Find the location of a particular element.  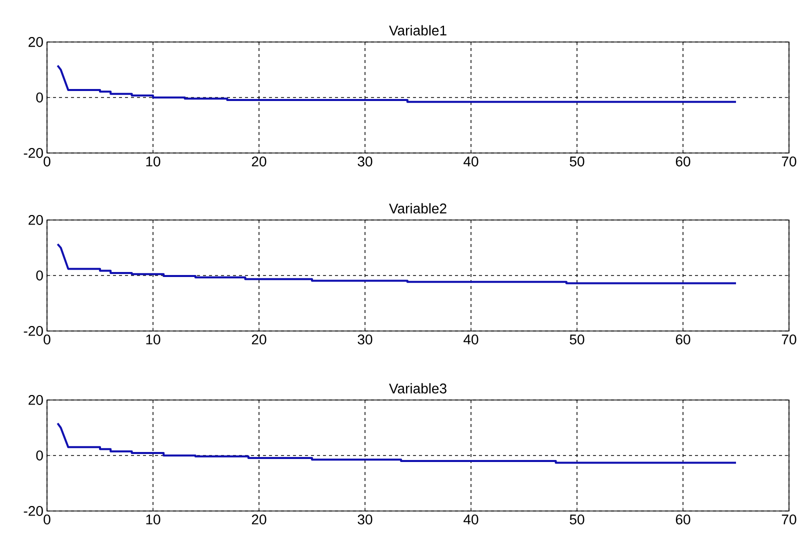

chart-title: Variable3 is located at coordinates (417, 388).